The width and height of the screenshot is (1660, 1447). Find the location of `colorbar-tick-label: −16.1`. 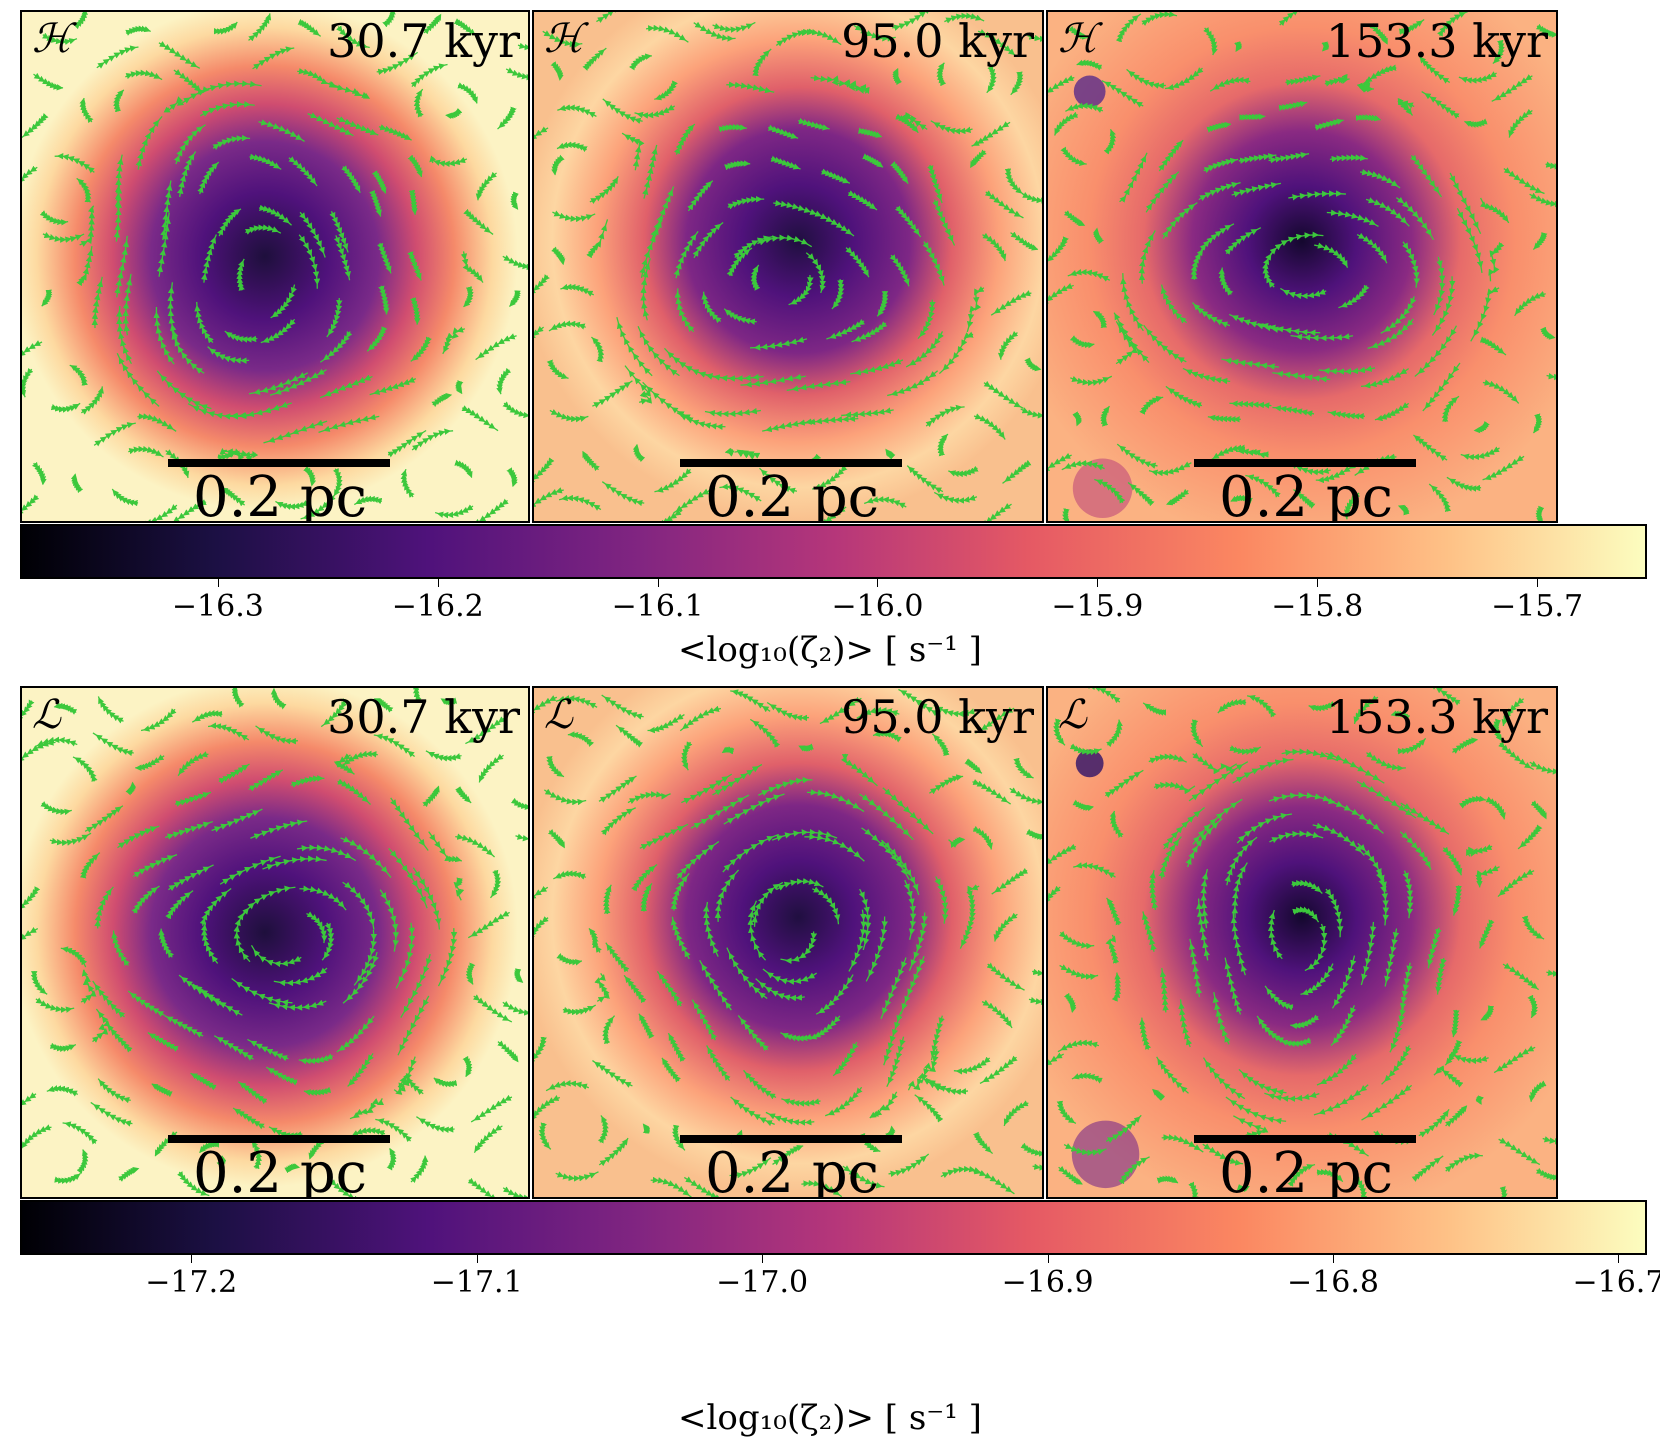

colorbar-tick-label: −16.1 is located at coordinates (657, 606).